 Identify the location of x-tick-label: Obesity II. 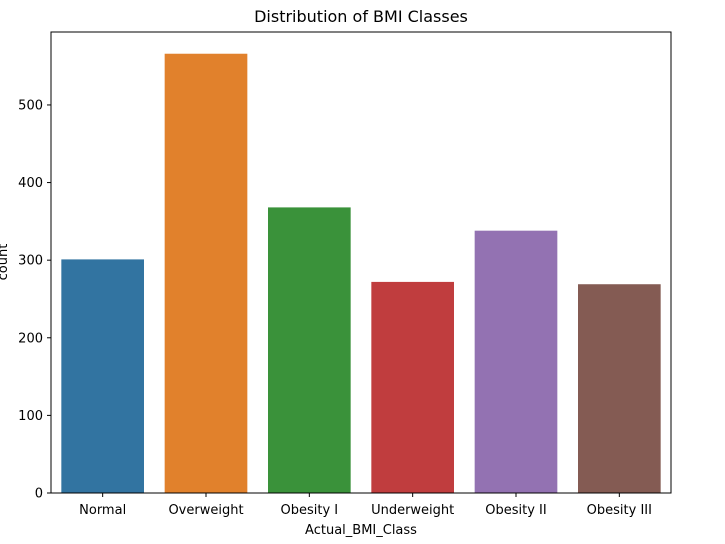
(515, 510).